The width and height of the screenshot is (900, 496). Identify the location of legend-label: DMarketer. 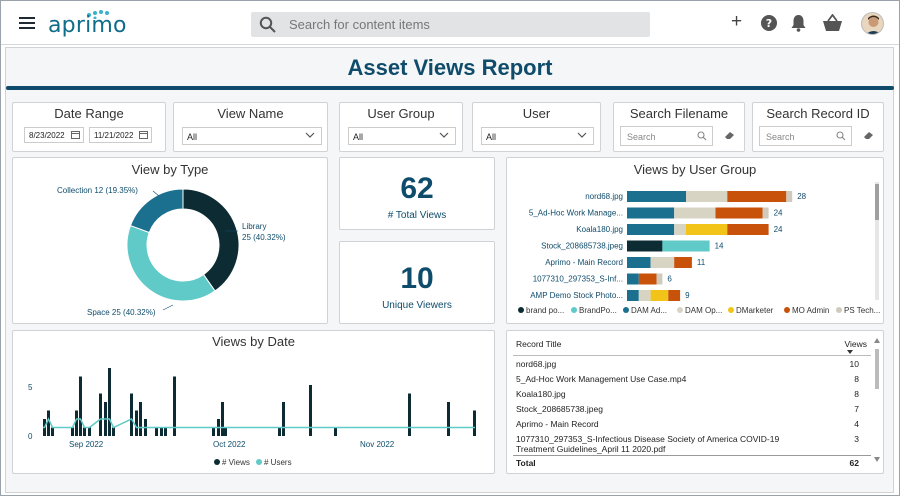
(755, 310).